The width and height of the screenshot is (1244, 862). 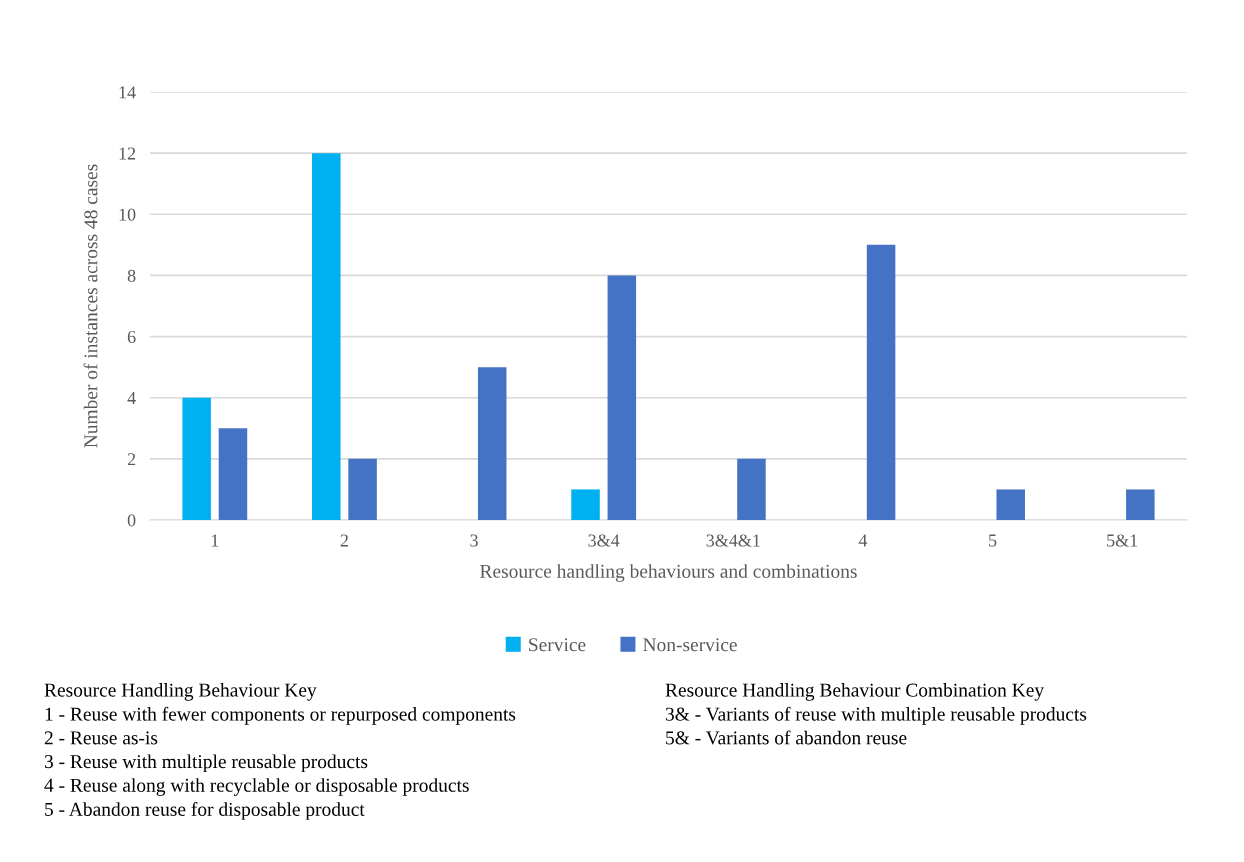 I want to click on x-tick-label: 3&4, so click(x=604, y=540).